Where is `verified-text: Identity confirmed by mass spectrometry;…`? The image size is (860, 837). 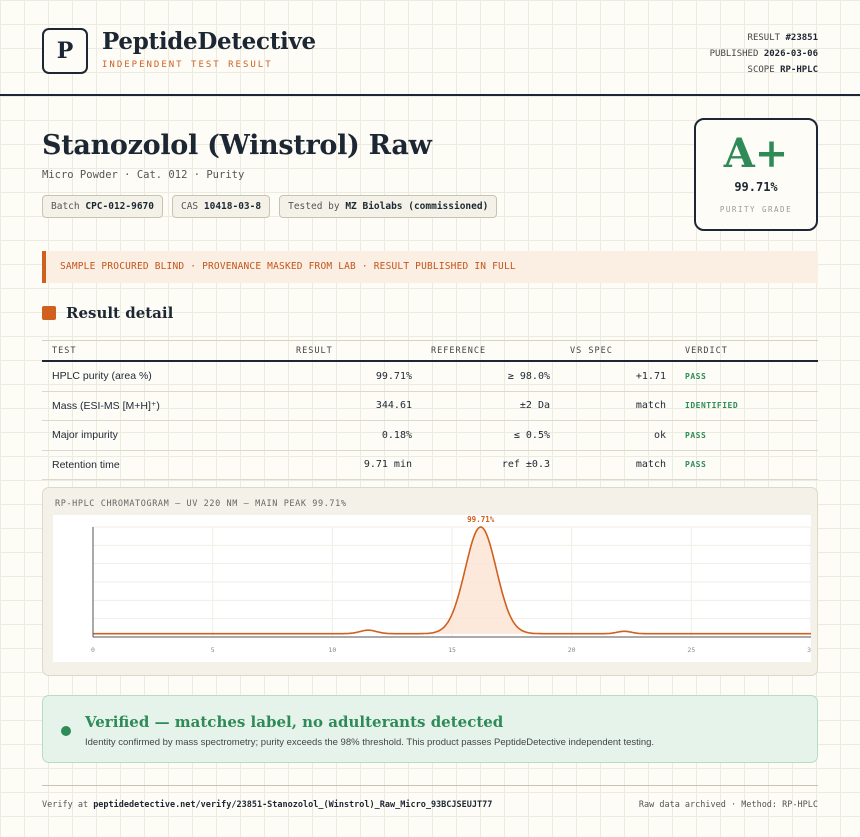
verified-text: Identity confirmed by mass spectrometry;… is located at coordinates (370, 742).